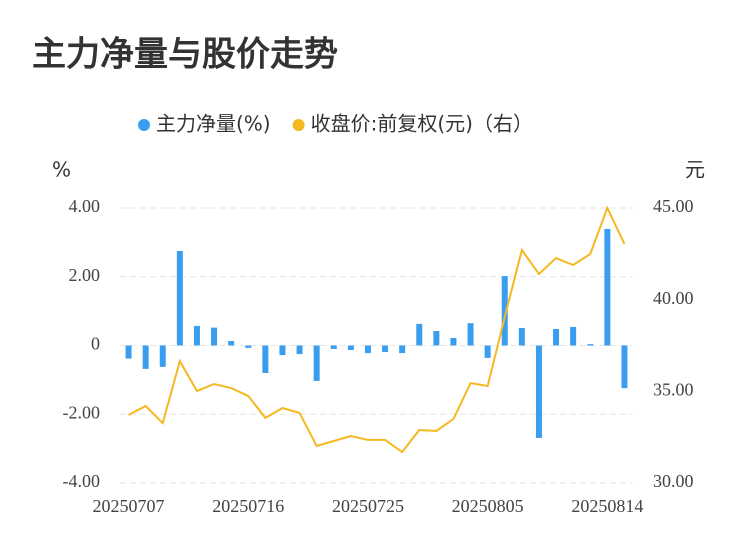 This screenshot has width=750, height=558. Describe the element at coordinates (185, 55) in the screenshot. I see `chart-title: 主力净量与股价走势` at that location.